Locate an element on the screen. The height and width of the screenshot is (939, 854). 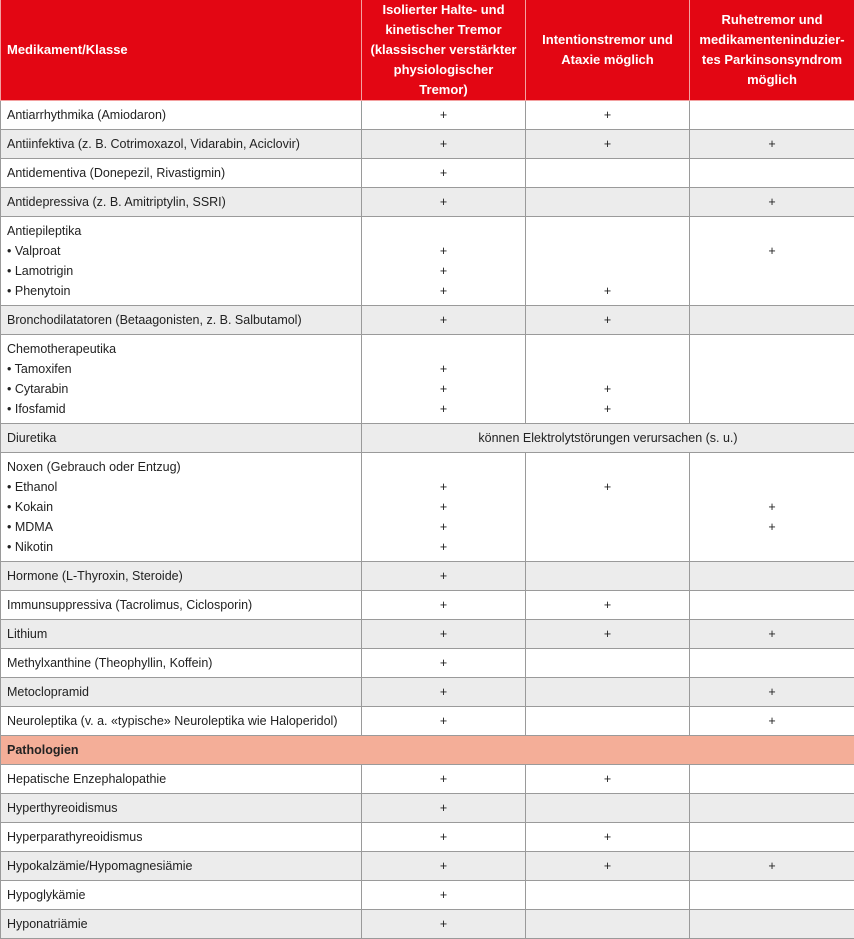
table-row: Hyperparathyreoidismus++ is located at coordinates (427, 837).